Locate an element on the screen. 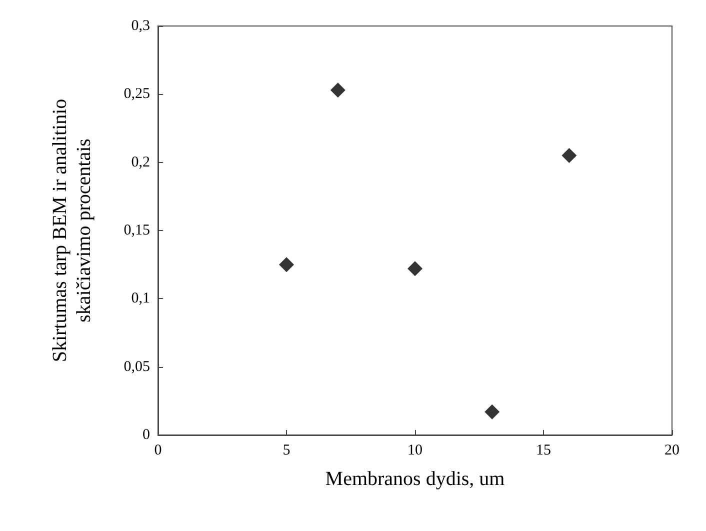 Image resolution: width=706 pixels, height=531 pixels. x-tick-label: 15 is located at coordinates (543, 450).